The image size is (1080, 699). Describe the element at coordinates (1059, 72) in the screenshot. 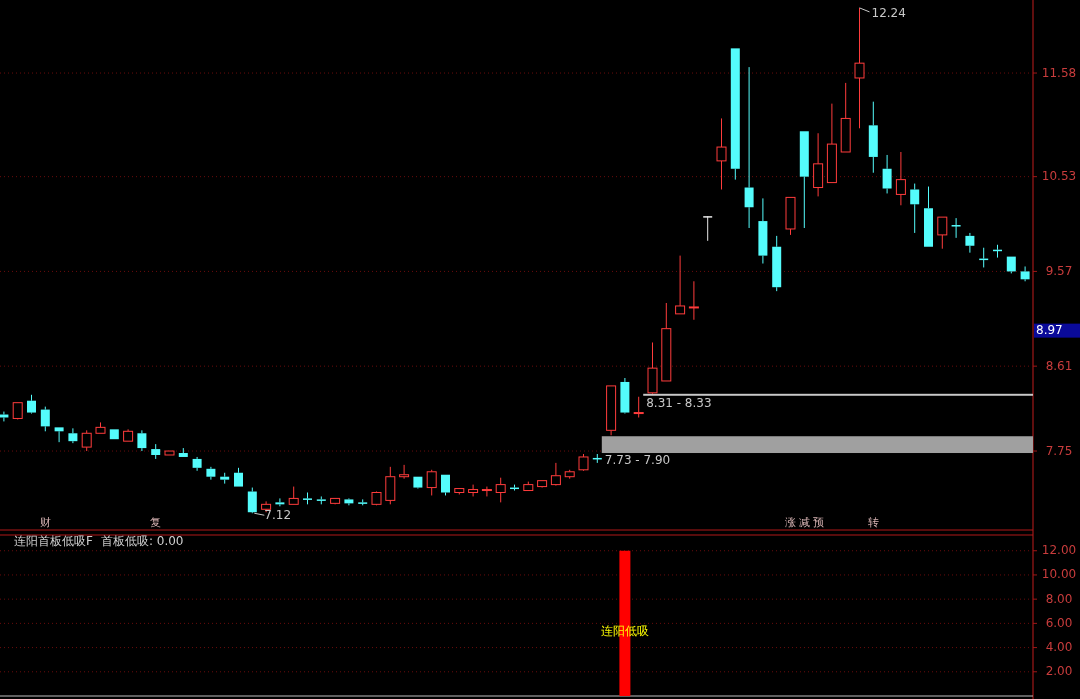

I see `y-tick-label: 11.58` at that location.